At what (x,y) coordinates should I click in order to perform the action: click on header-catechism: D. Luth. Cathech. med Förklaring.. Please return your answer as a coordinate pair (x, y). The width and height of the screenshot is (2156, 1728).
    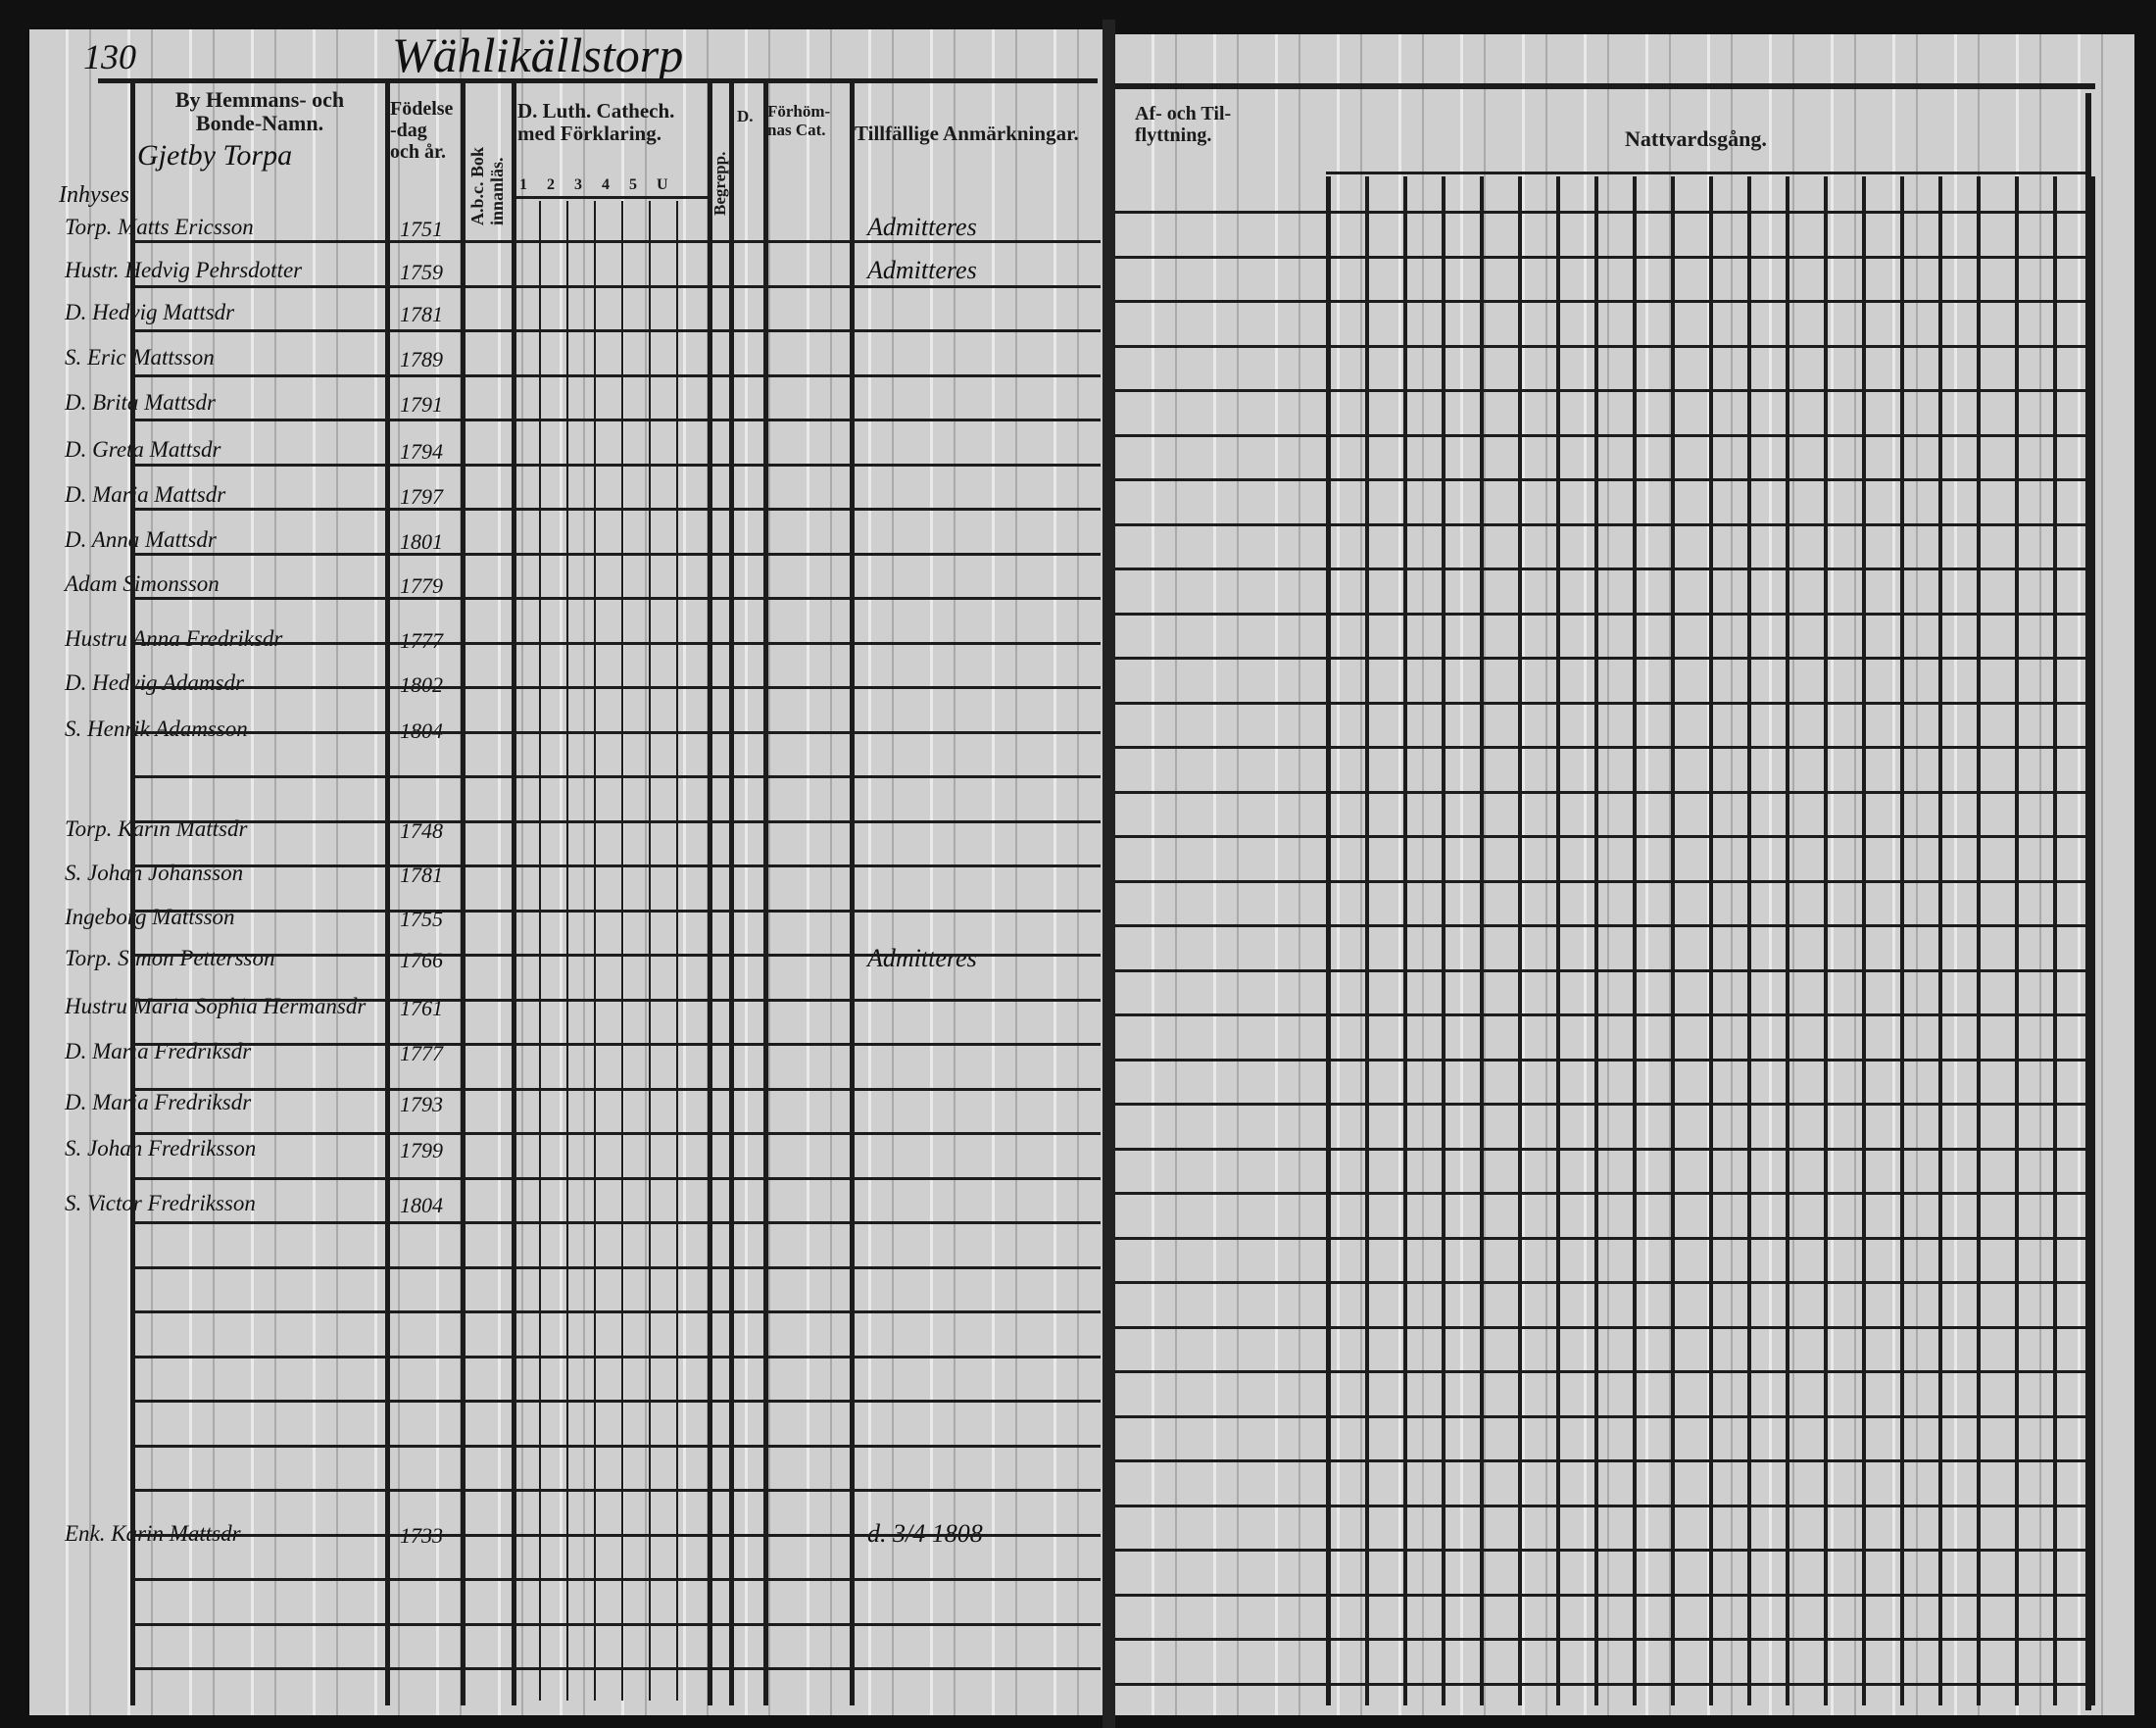
    Looking at the image, I should click on (596, 122).